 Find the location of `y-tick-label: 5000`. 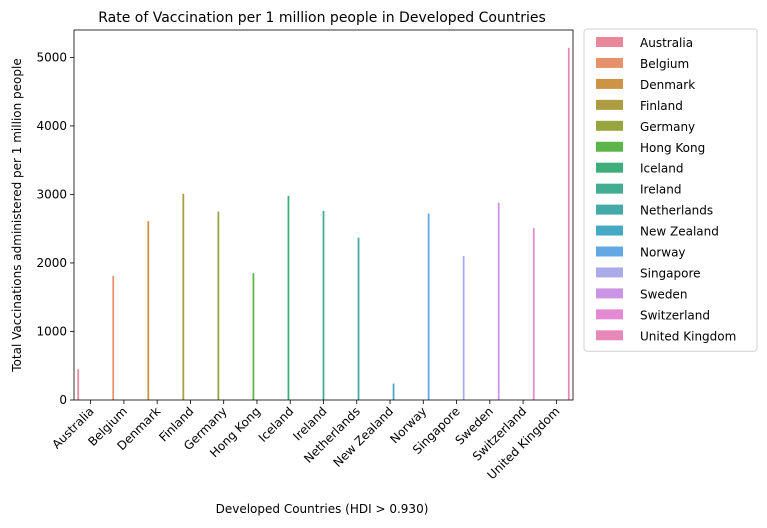

y-tick-label: 5000 is located at coordinates (51, 57).